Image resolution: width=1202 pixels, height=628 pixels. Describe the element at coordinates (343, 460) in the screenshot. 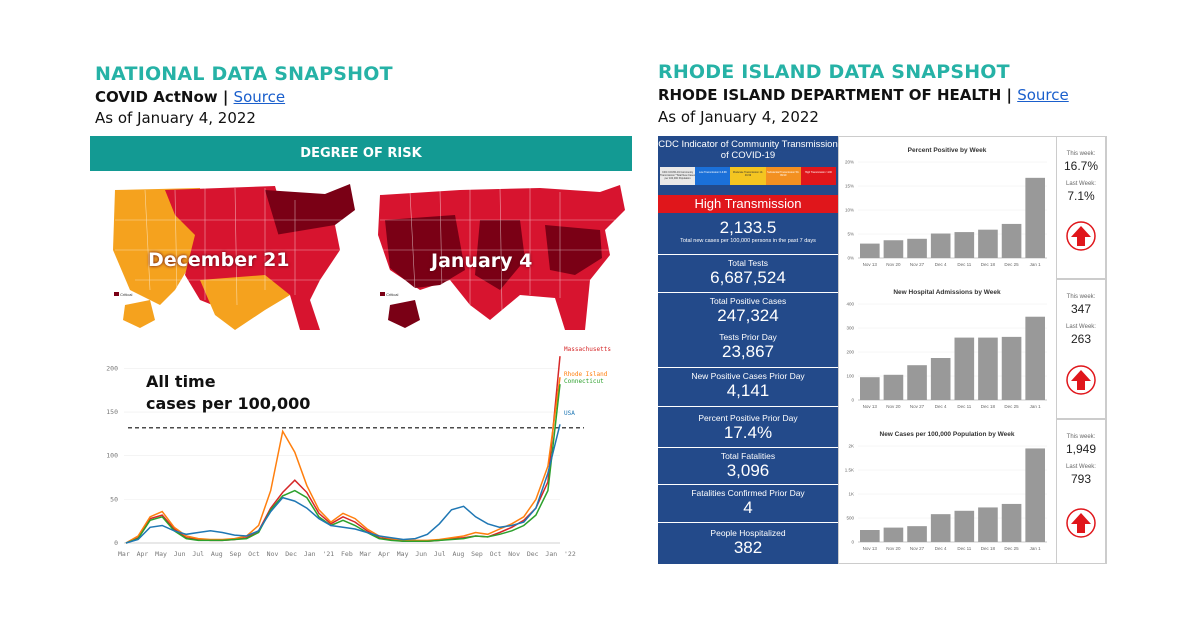

I see `series-line-rhode-island` at that location.